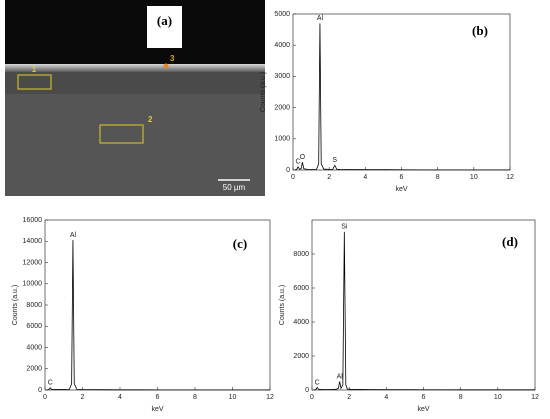 The height and width of the screenshot is (419, 550). What do you see at coordinates (344, 227) in the screenshot?
I see `peak-label: Si` at bounding box center [344, 227].